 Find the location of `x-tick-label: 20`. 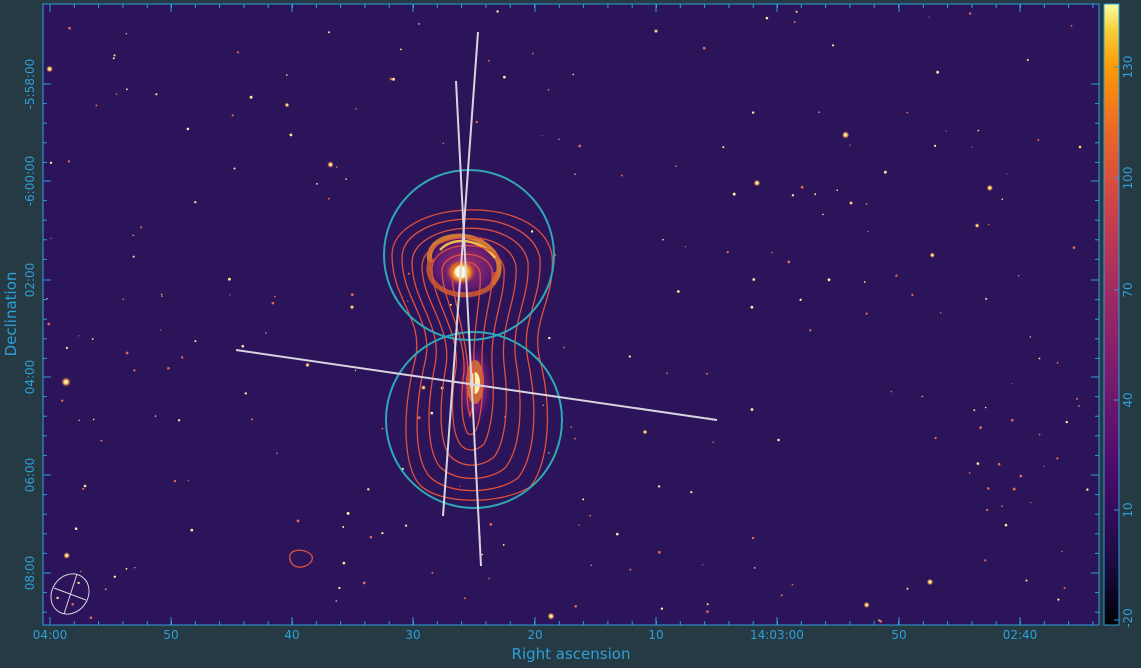

x-tick-label: 20 is located at coordinates (534, 635).